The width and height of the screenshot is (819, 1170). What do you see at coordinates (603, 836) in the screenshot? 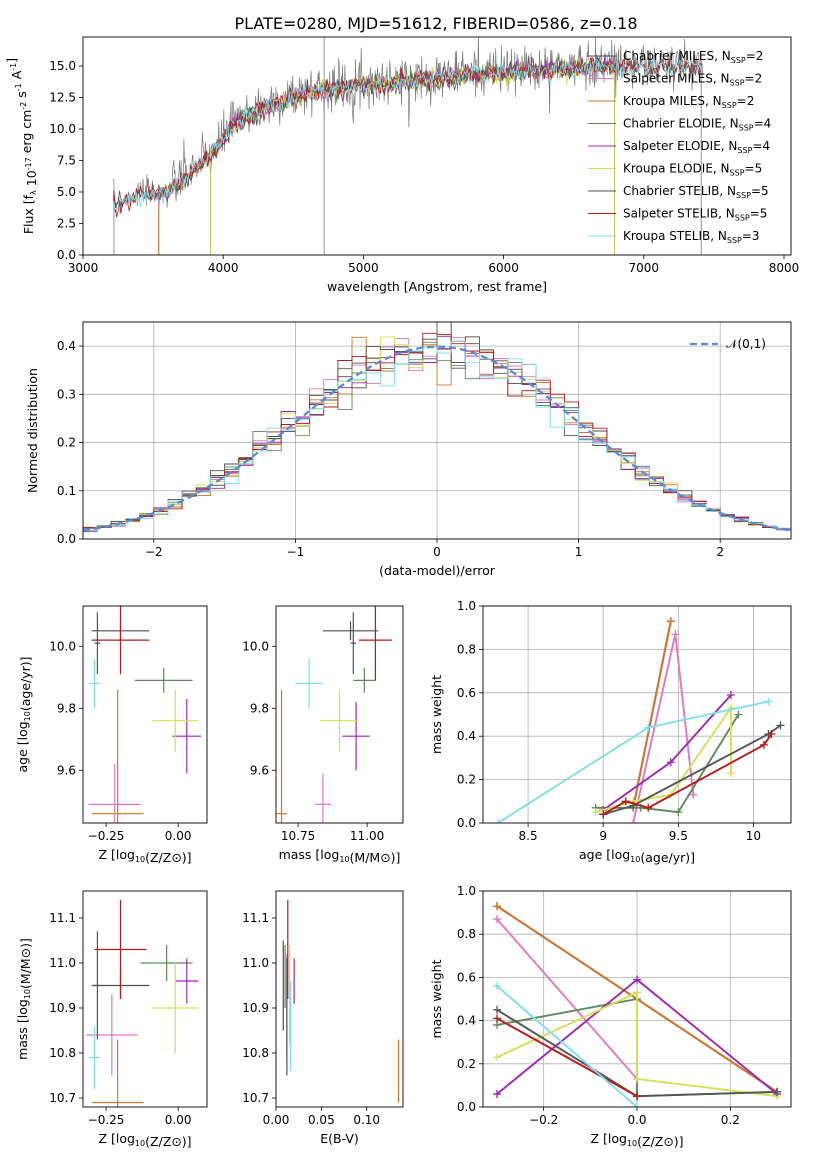
I see `x-tick-label: 9` at bounding box center [603, 836].